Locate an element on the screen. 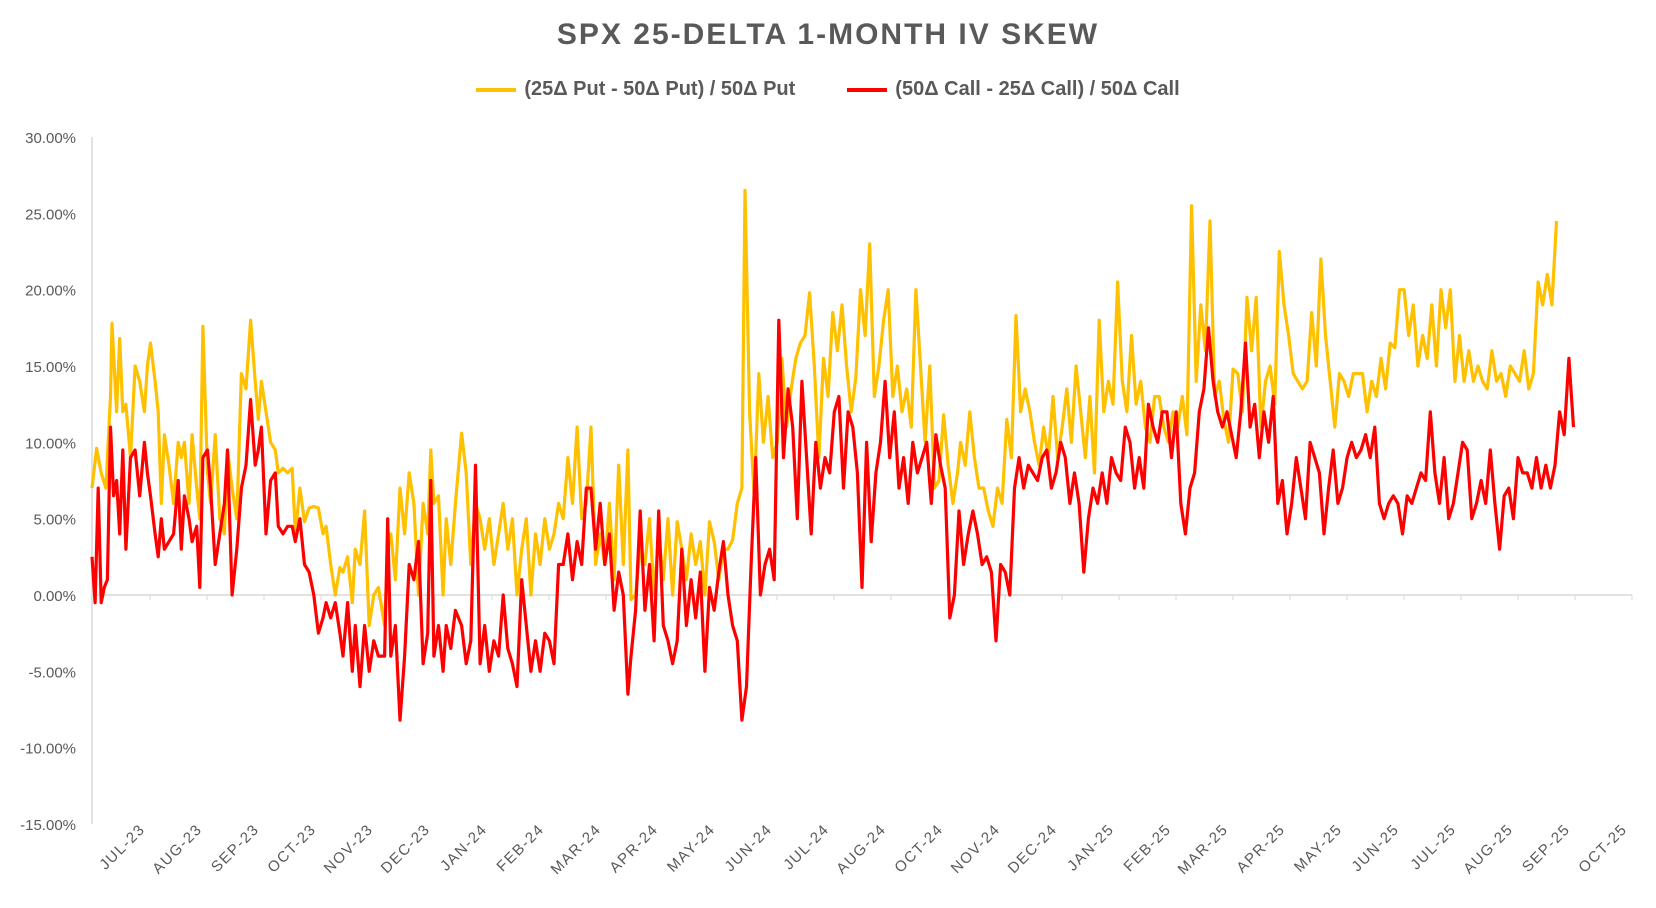 The image size is (1656, 908). x-tick-label: AUG-23 is located at coordinates (177, 849).